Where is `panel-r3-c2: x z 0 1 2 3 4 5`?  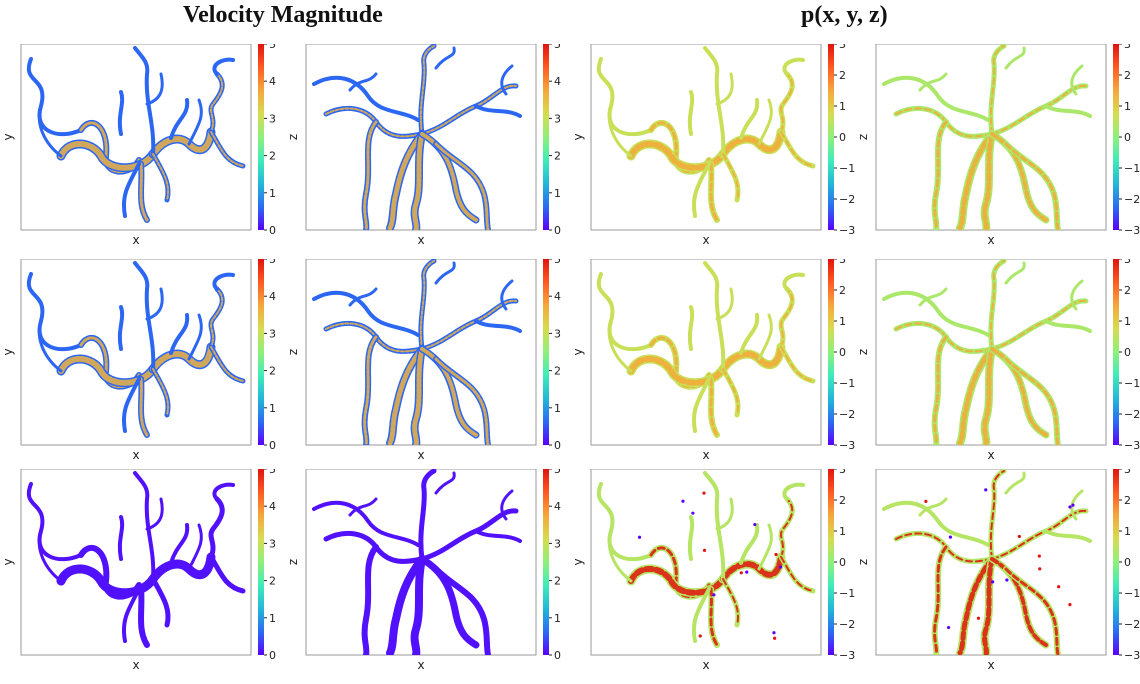
panel-r3-c2: x z 0 1 2 3 4 5 is located at coordinates (423, 570).